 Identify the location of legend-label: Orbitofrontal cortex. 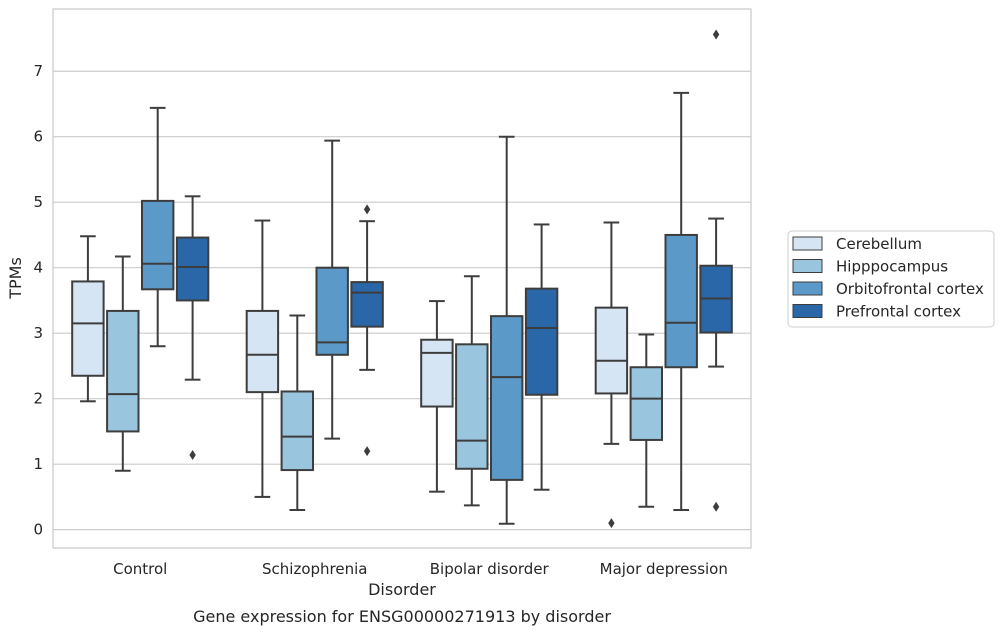
(910, 289).